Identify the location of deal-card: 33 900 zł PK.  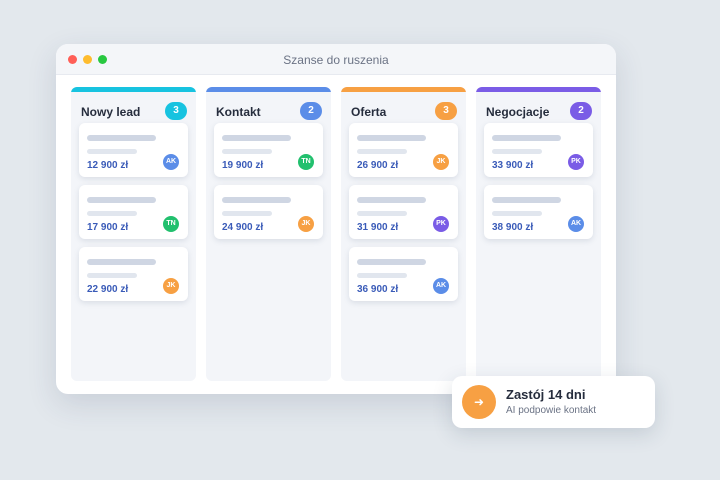
(538, 150).